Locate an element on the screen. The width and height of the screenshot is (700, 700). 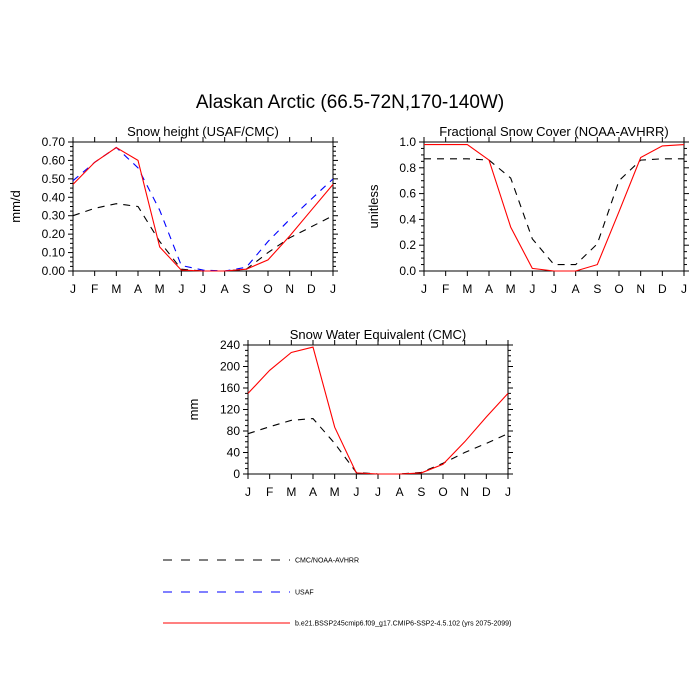
chart-1-x-tick-label: S is located at coordinates (246, 289).